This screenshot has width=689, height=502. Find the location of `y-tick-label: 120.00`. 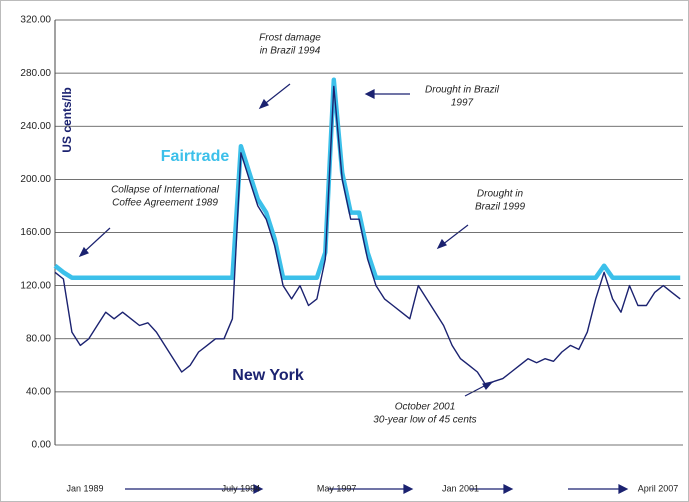

y-tick-label: 120.00 is located at coordinates (35, 285).